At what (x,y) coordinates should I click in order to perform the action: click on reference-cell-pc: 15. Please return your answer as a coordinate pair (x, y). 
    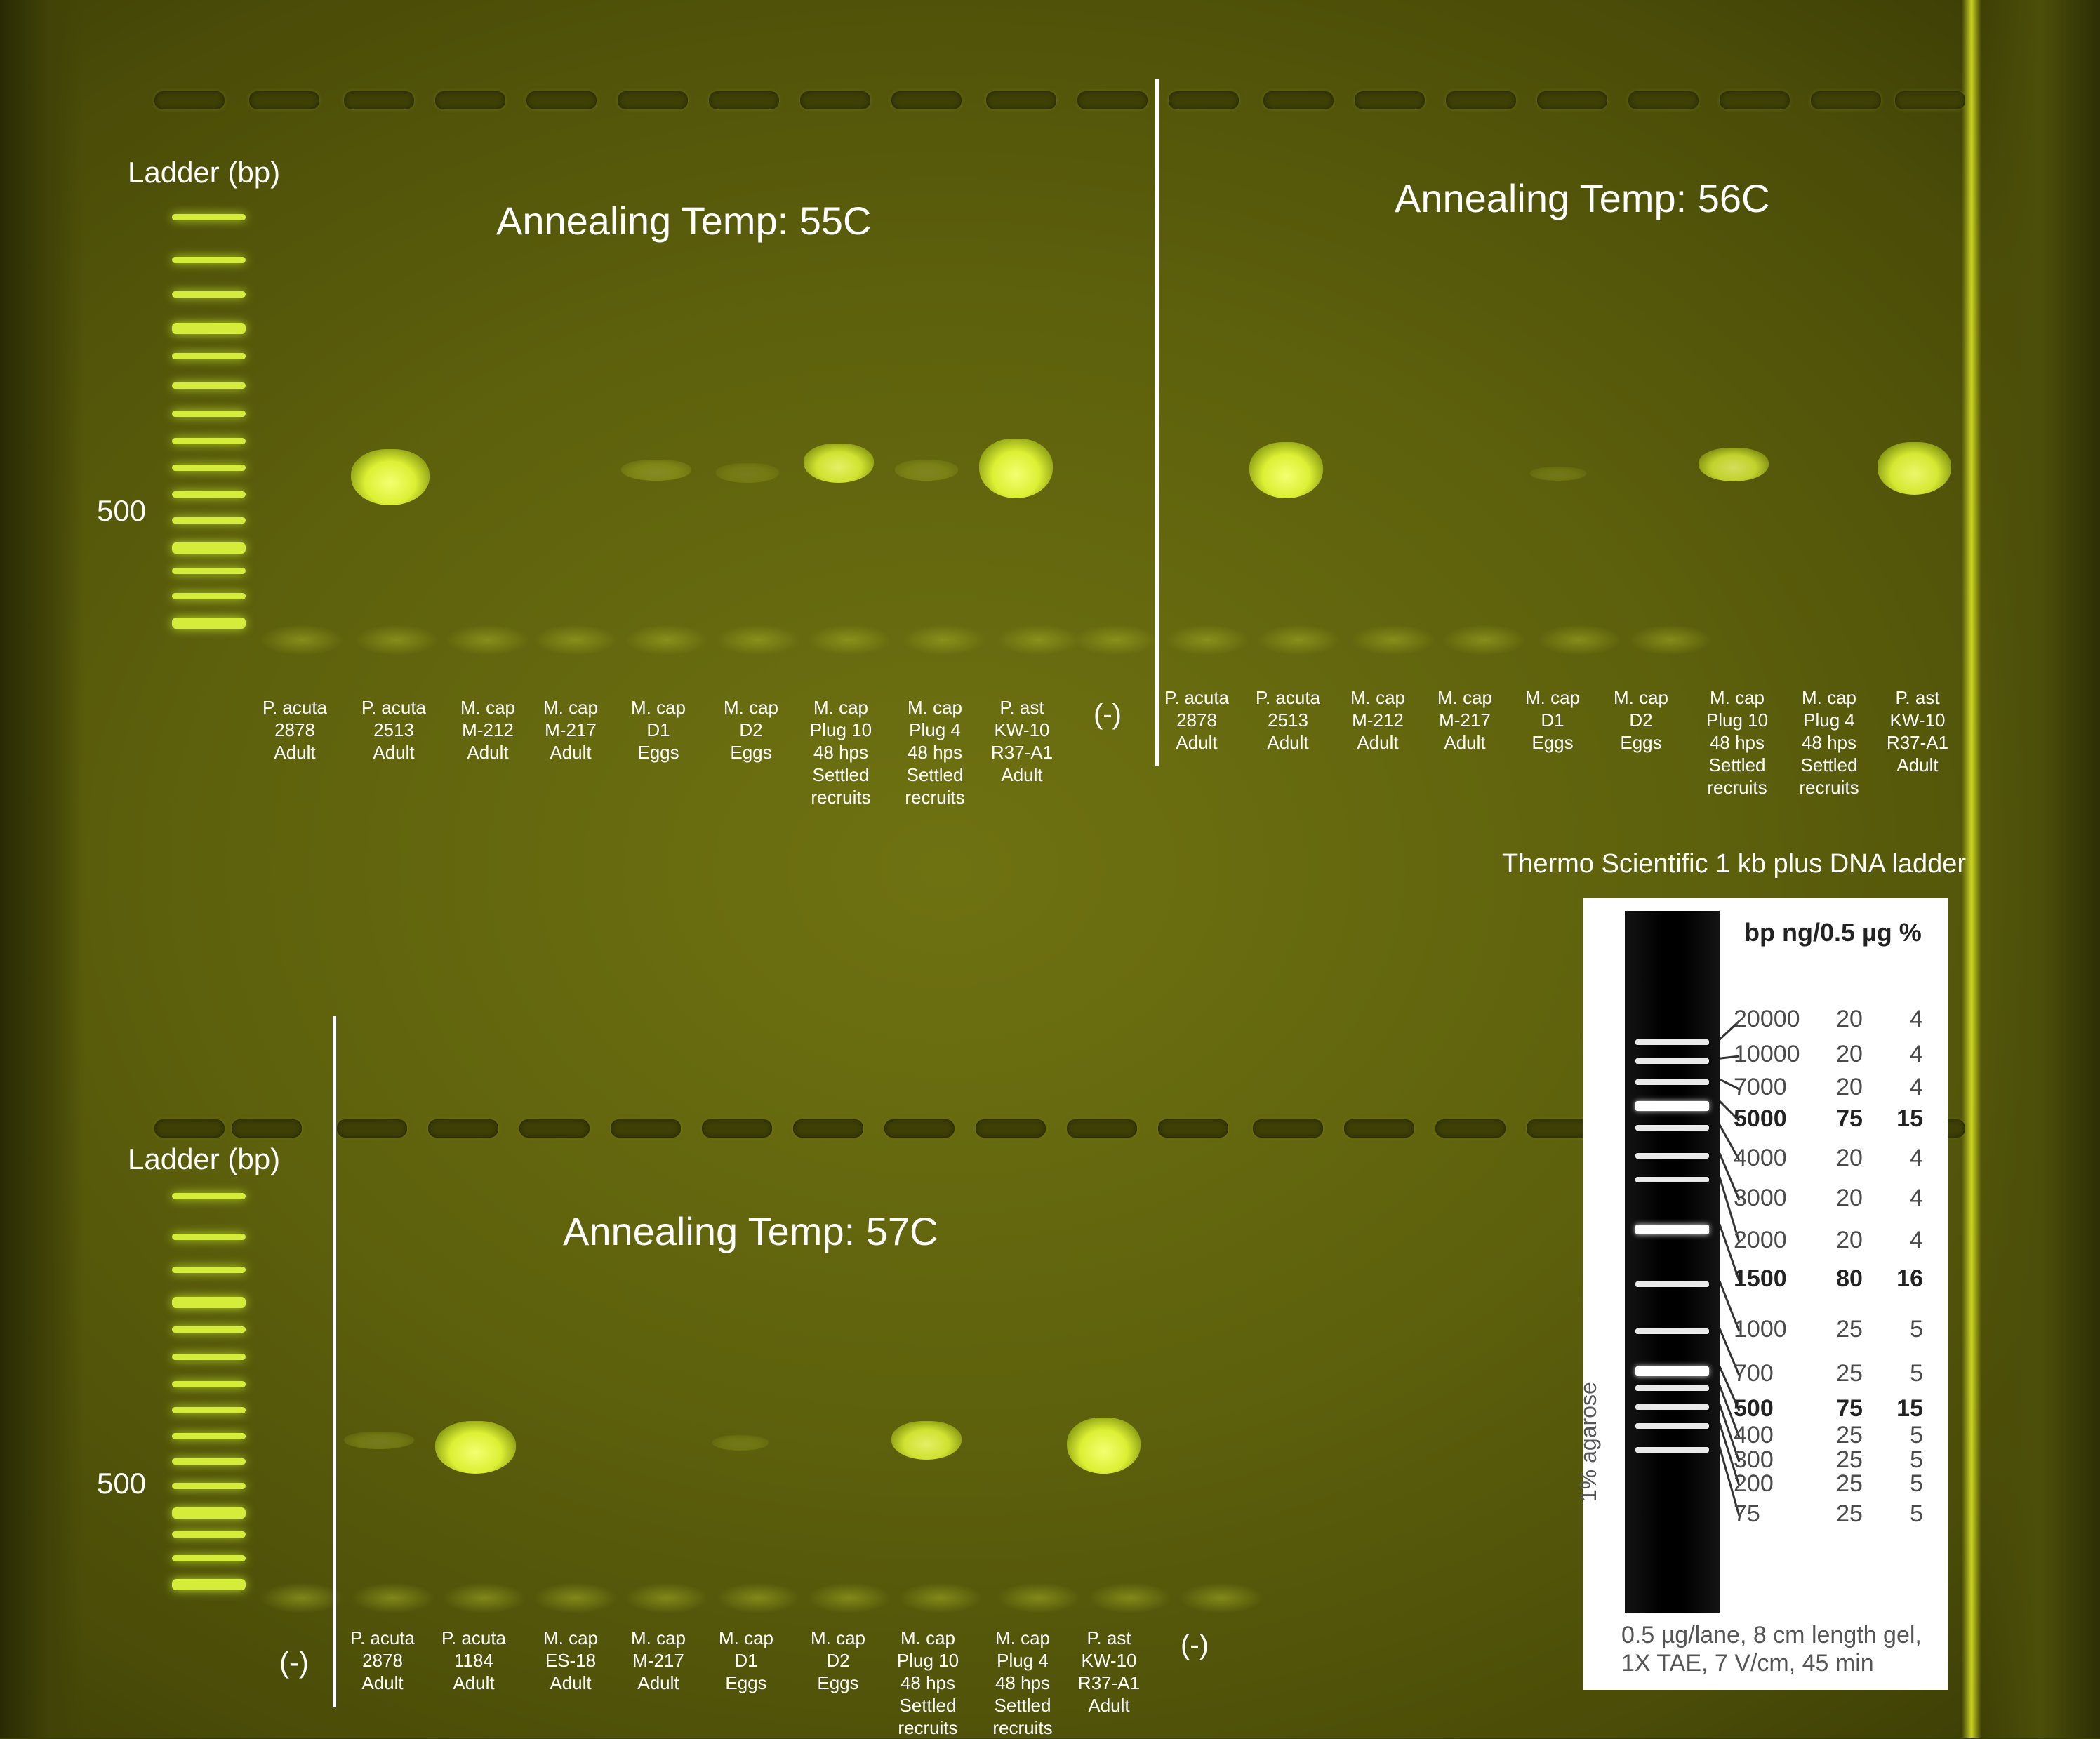
    Looking at the image, I should click on (1909, 1118).